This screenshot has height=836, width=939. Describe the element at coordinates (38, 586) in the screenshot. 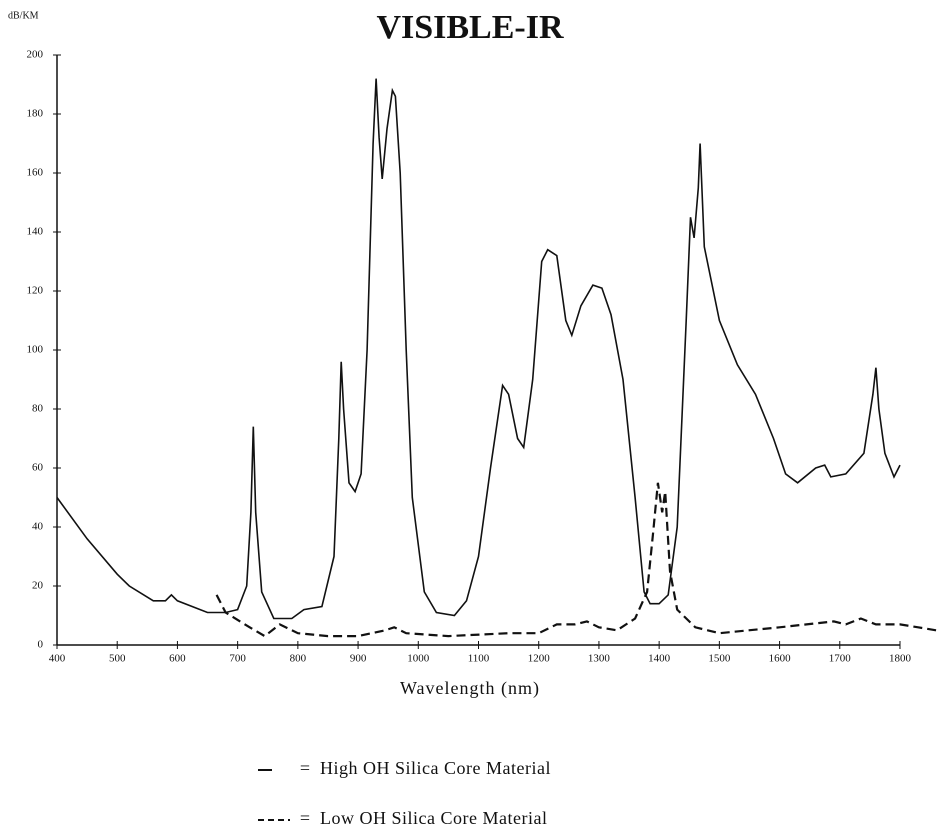

I see `y-tick-label: 20` at that location.